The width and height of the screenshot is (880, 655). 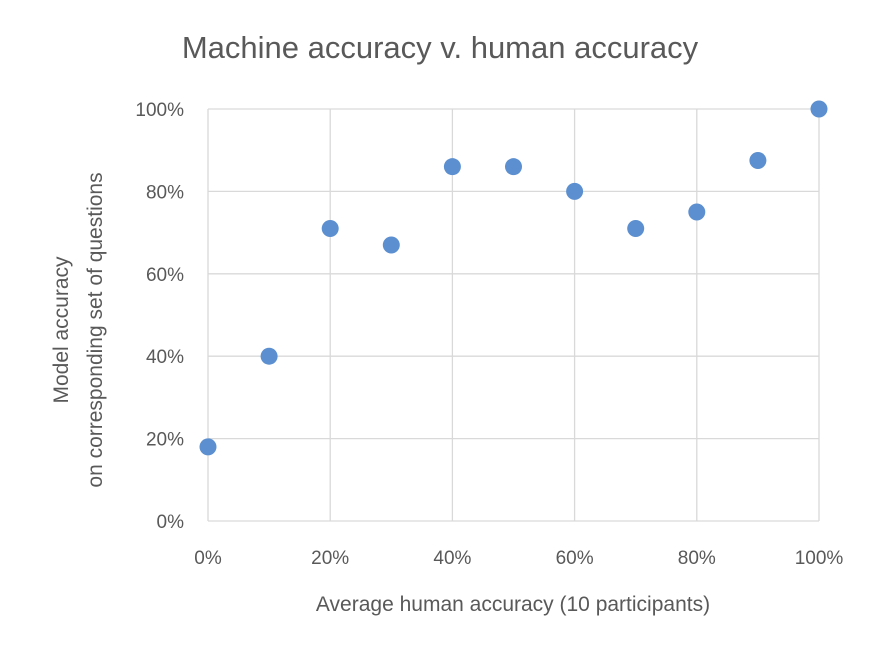 I want to click on x-tick-label: 40%, so click(x=452, y=558).